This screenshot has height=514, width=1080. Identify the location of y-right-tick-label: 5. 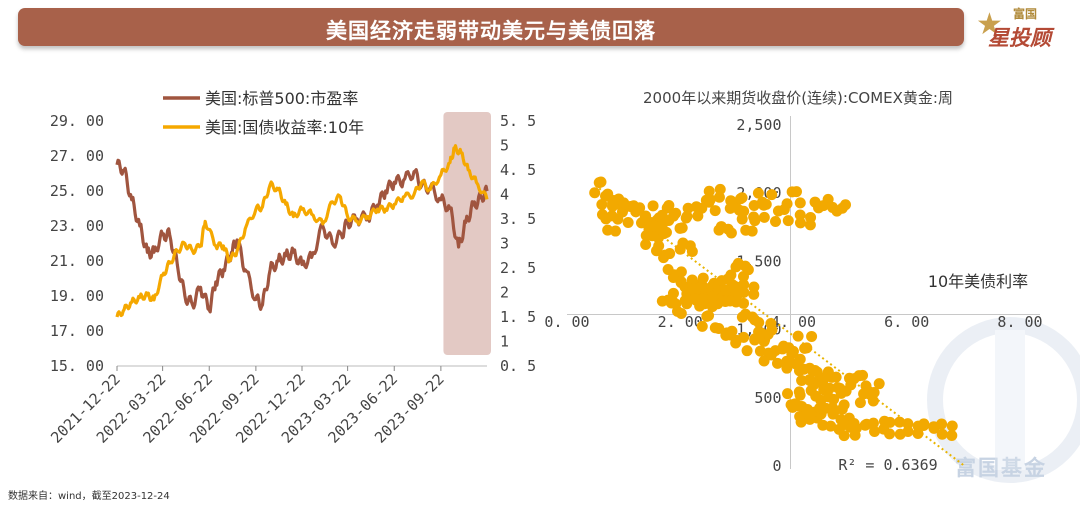
(504, 146).